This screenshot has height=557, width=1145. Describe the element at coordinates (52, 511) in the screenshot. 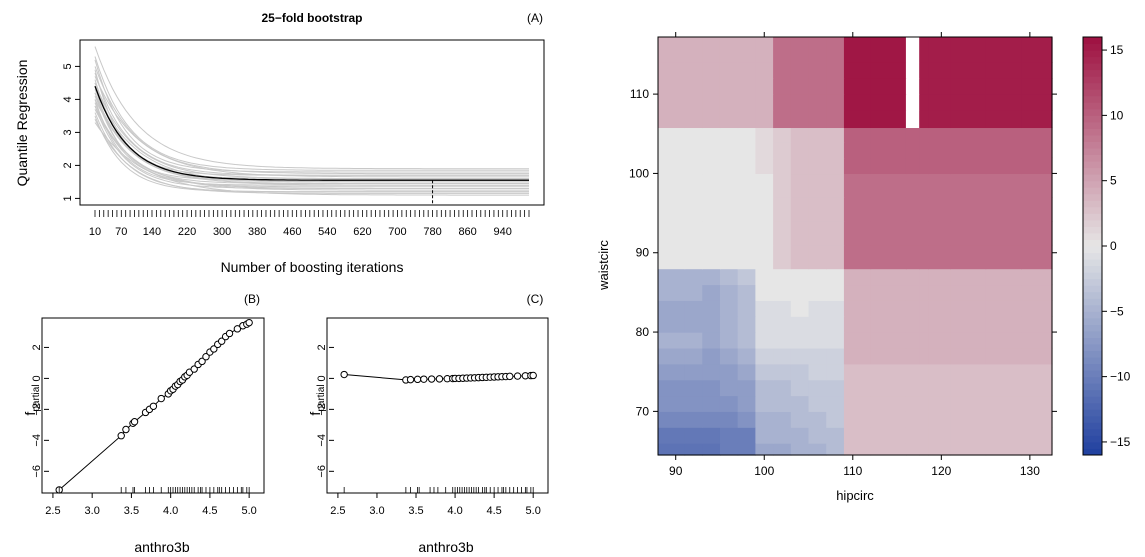

I see `x-tick-label: 2.5` at that location.